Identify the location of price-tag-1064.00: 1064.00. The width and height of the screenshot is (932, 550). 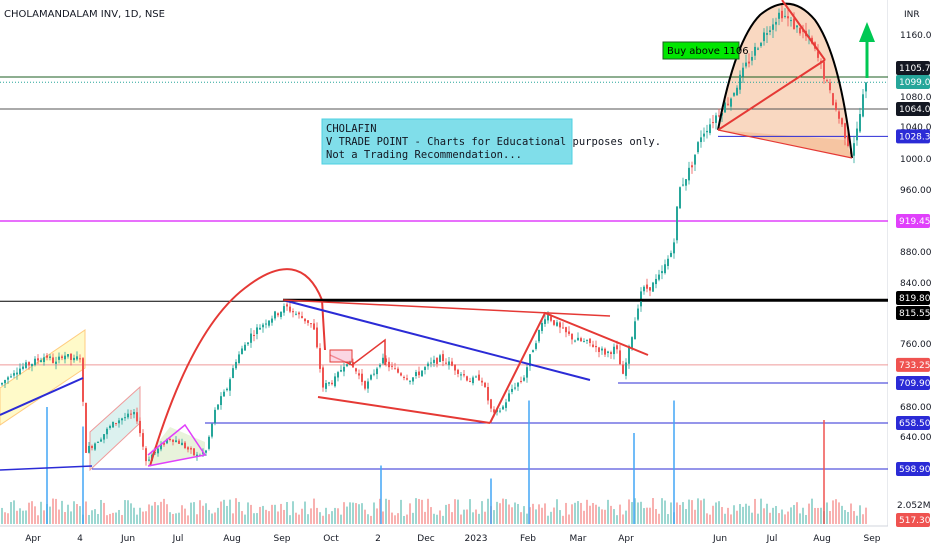
(914, 109).